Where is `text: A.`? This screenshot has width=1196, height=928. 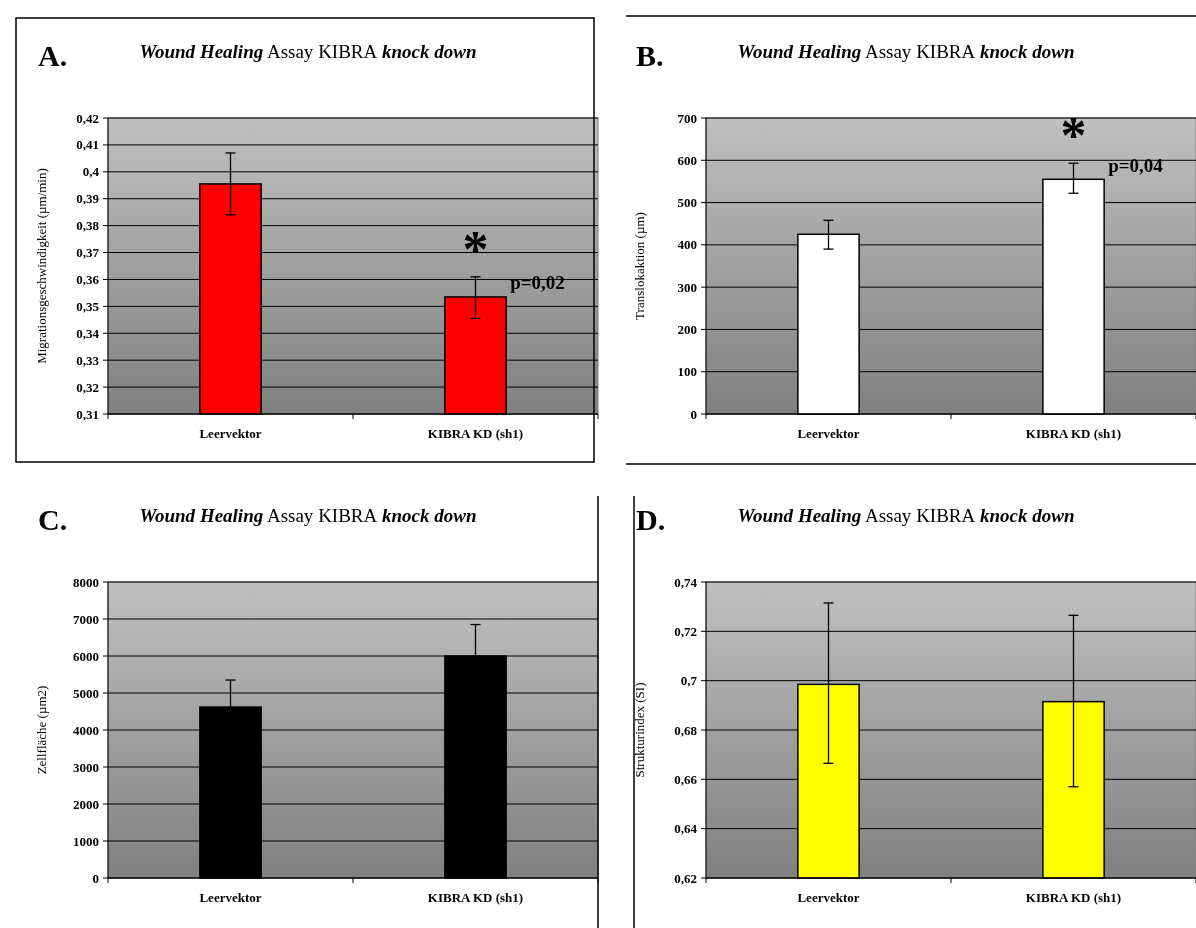
text: A. is located at coordinates (53, 55).